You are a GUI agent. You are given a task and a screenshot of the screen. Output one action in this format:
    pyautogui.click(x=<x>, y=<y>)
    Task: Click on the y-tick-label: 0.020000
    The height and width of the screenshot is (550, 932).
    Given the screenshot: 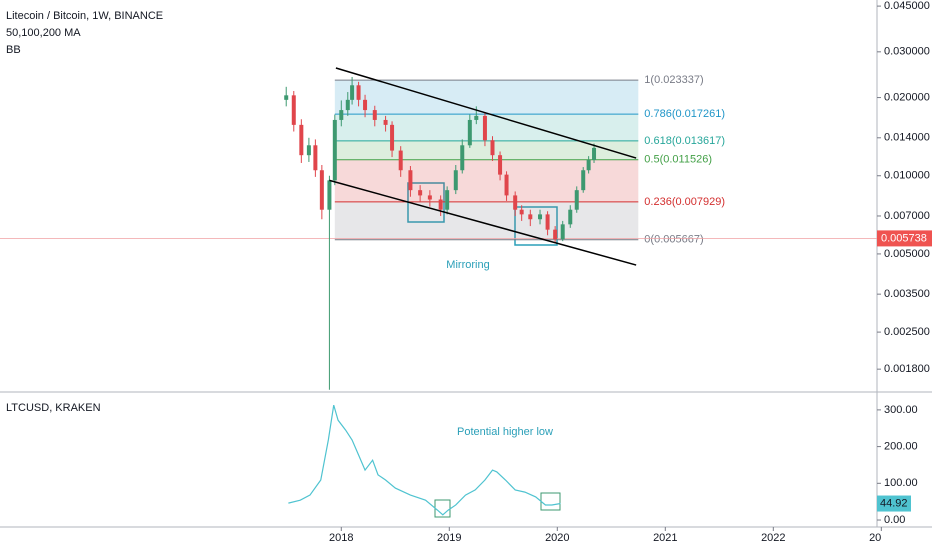 What is the action you would take?
    pyautogui.click(x=907, y=97)
    